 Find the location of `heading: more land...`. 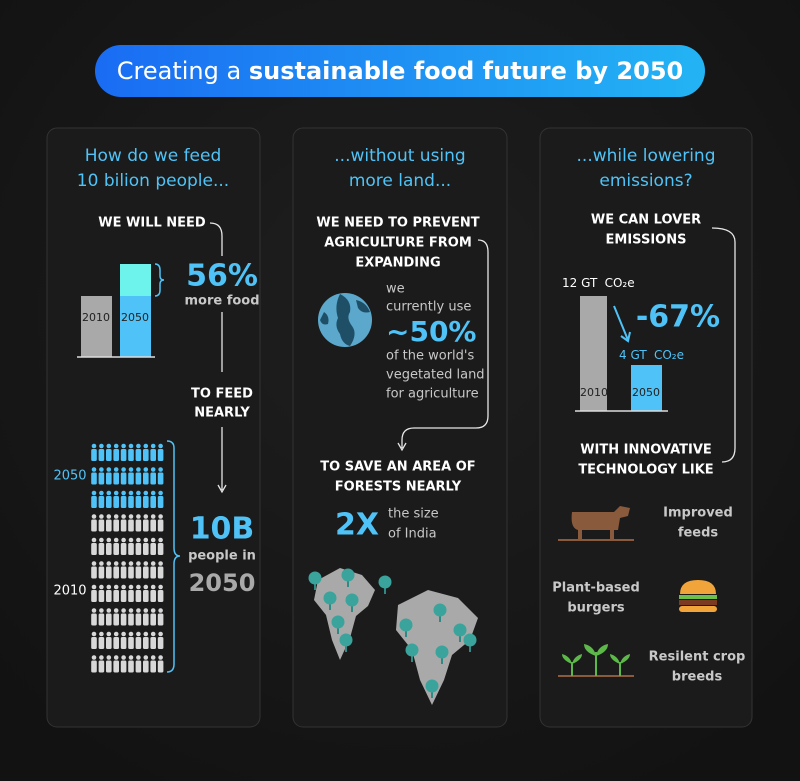

heading: more land... is located at coordinates (400, 181).